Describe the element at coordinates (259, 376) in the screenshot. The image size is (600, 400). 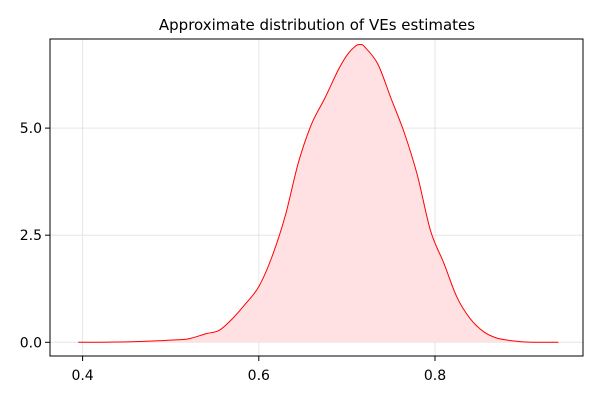
I see `x-tick-label: 0.6` at that location.